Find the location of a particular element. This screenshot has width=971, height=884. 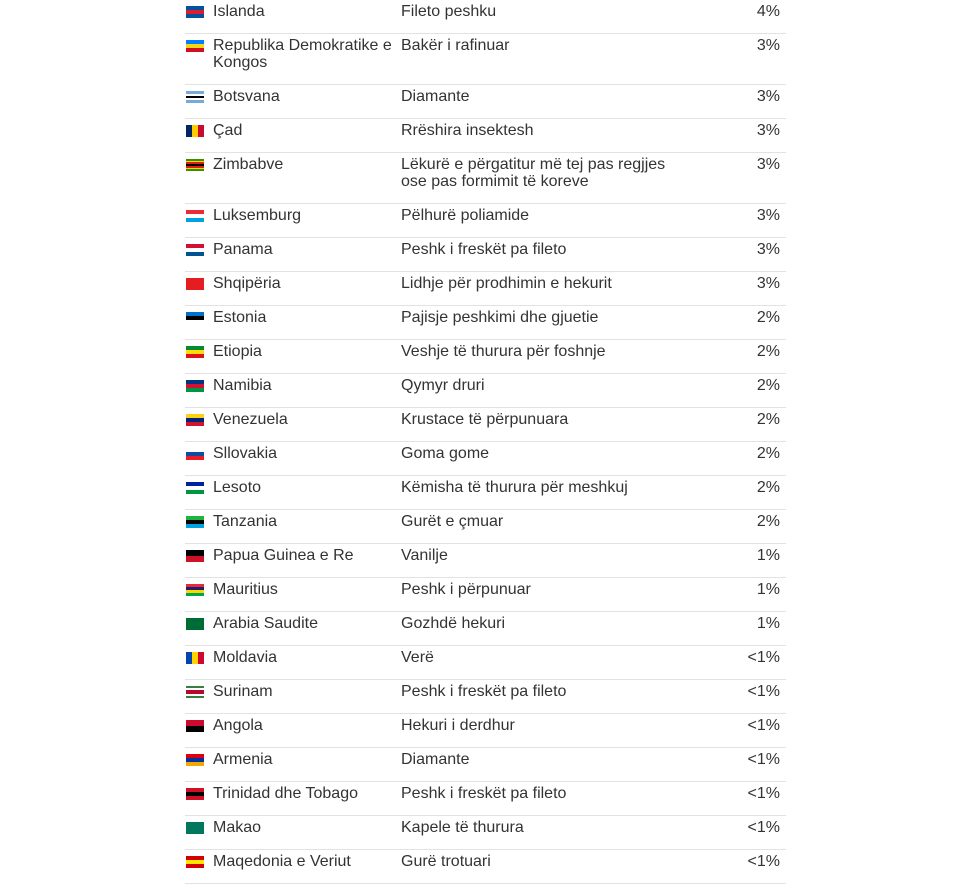

country-cell: Armenia is located at coordinates (243, 759).